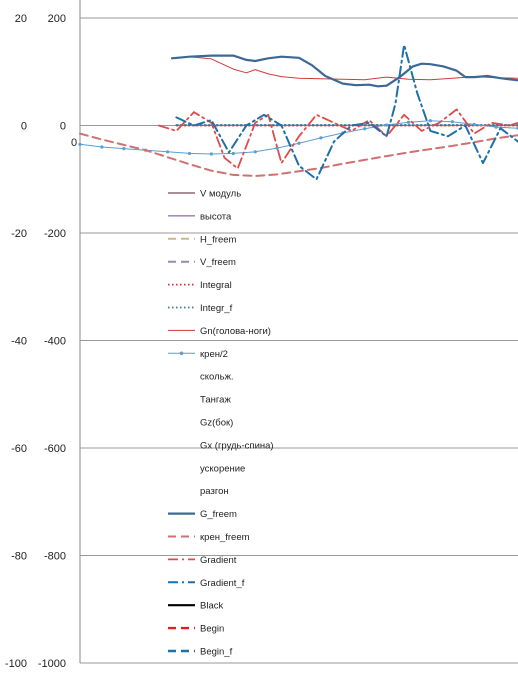  I want to click on legend-label: Gz(бок), so click(216, 423).